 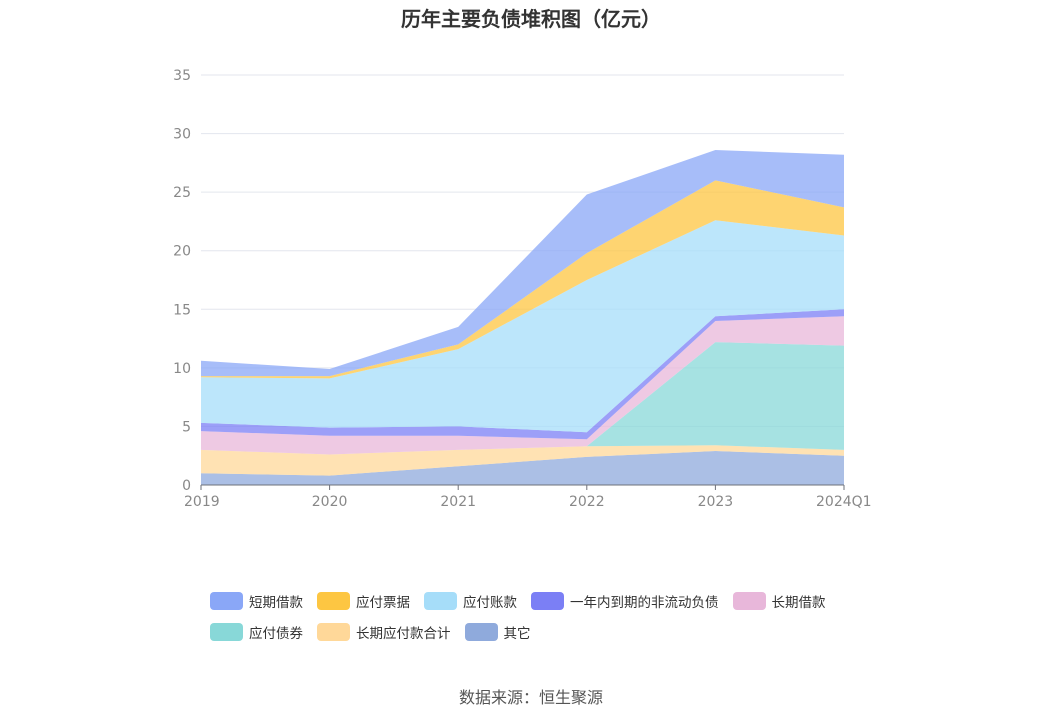 I want to click on legend-label: 长期应付款合计, so click(x=403, y=634).